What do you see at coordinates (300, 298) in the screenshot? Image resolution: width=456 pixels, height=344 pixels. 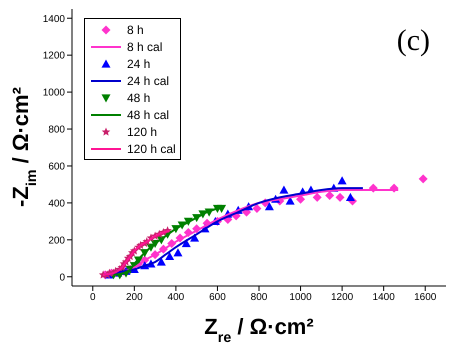 I see `x-tick-label: 1000` at bounding box center [300, 298].